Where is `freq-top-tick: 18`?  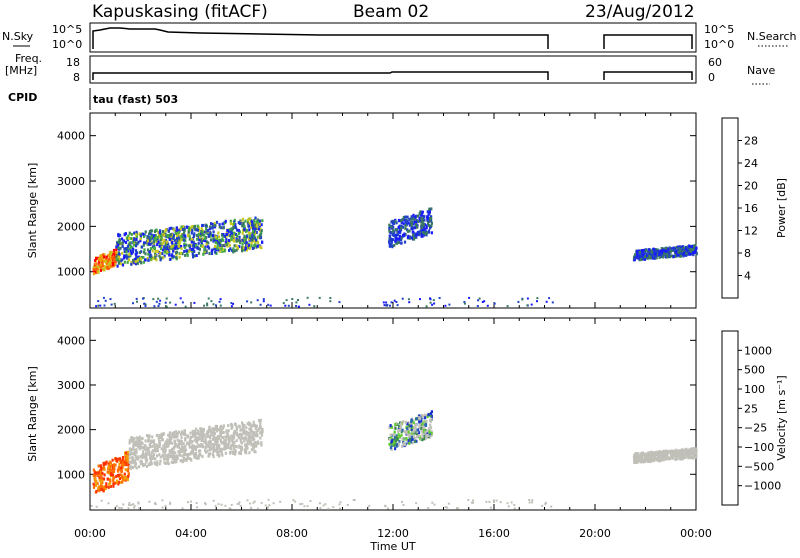 freq-top-tick: 18 is located at coordinates (73, 62).